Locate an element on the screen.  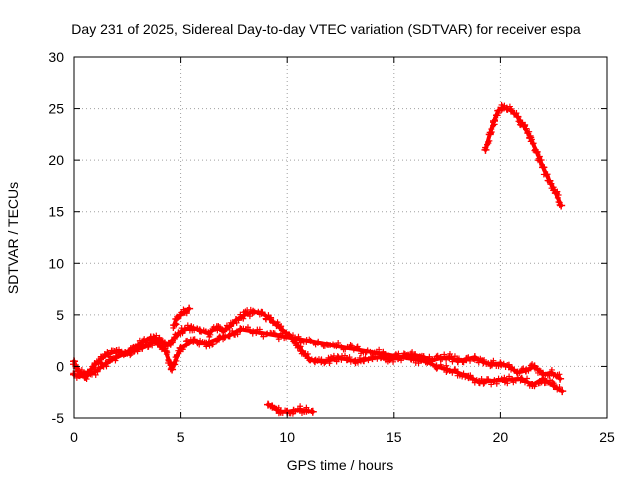
x-tick-label: 25 is located at coordinates (607, 437).